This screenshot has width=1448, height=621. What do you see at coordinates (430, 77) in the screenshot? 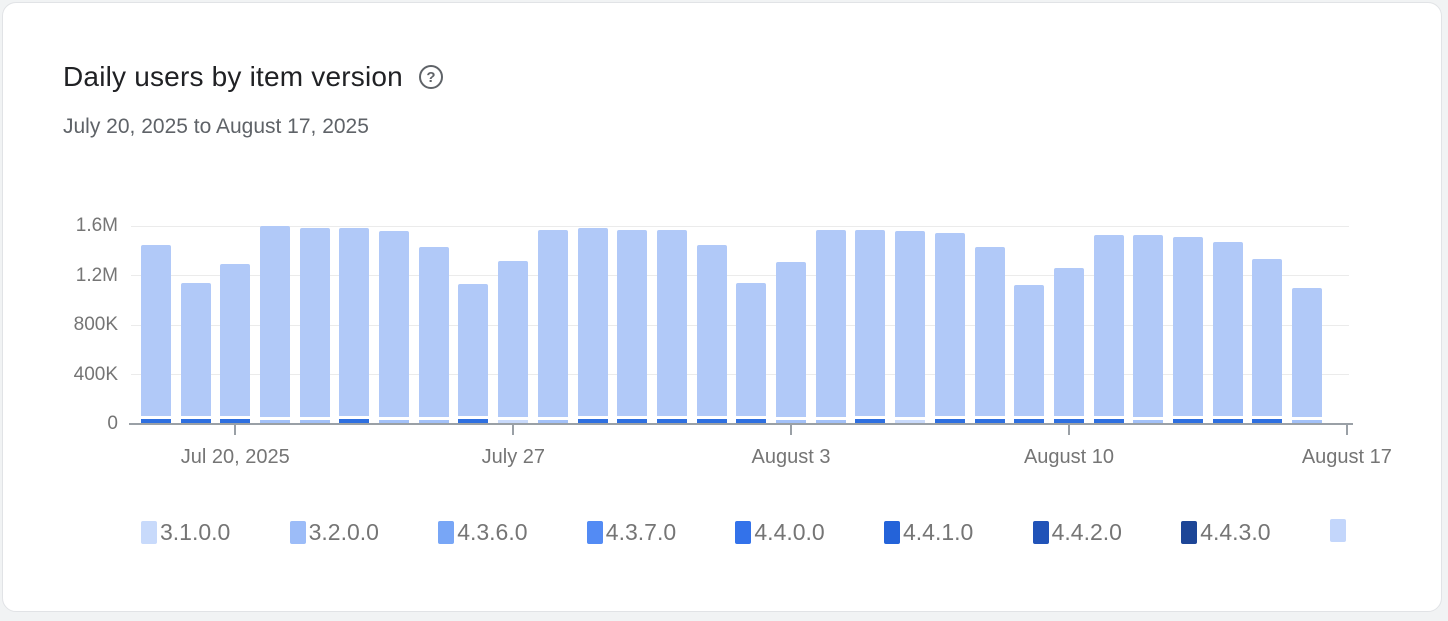
I see `help-icon: ?` at bounding box center [430, 77].